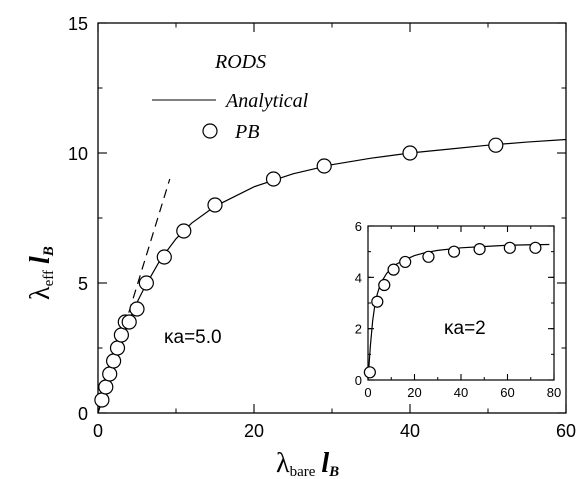 The width and height of the screenshot is (580, 479). I want to click on main-x-tick-label: 20, so click(254, 431).